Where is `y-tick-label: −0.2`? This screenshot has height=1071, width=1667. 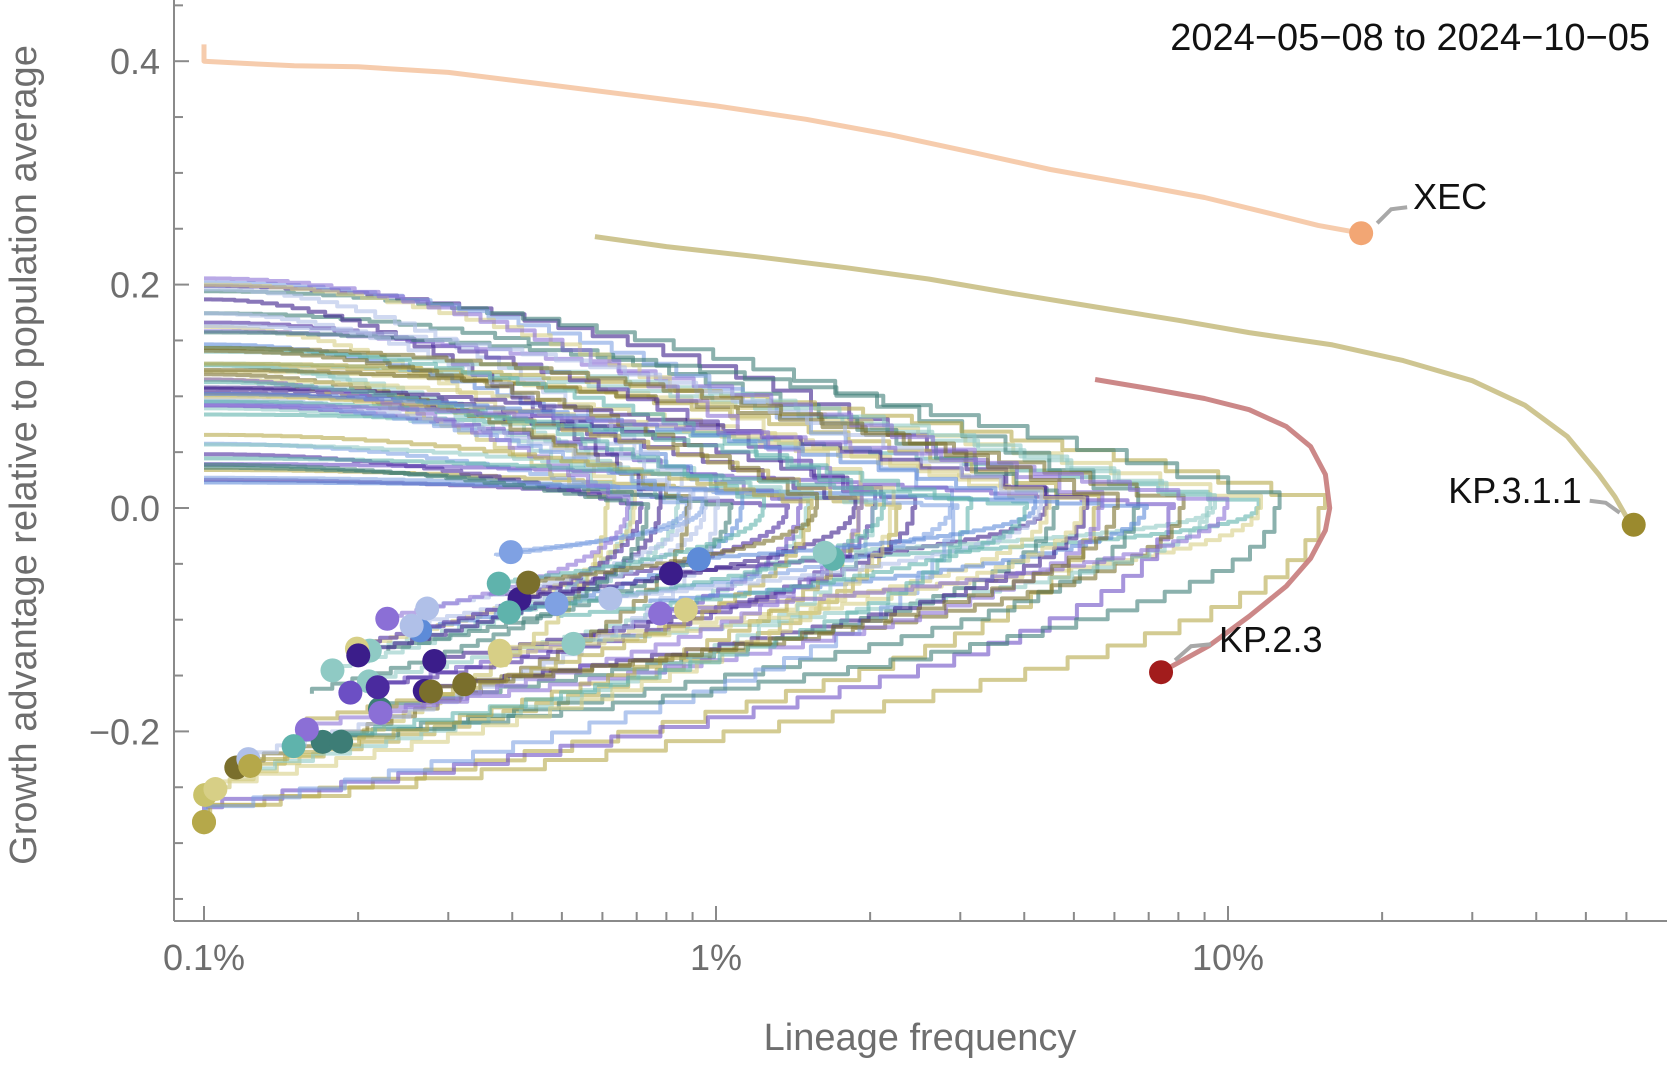 y-tick-label: −0.2 is located at coordinates (124, 731).